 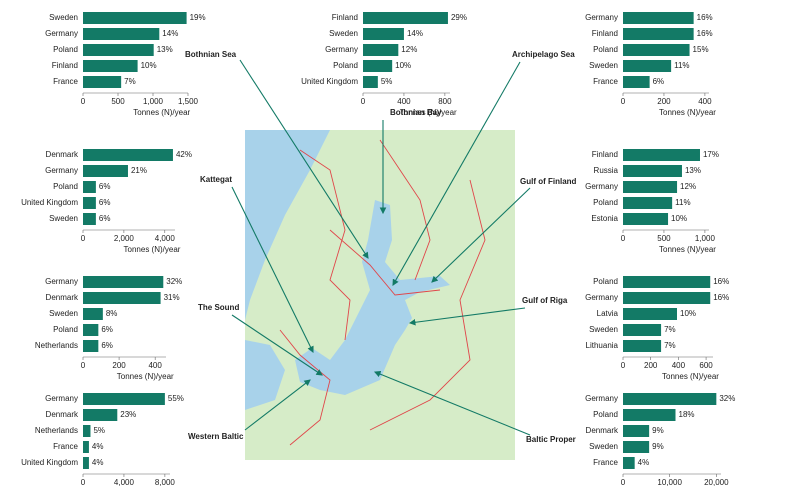 What do you see at coordinates (687, 414) in the screenshot?
I see `percent-label: 18%` at bounding box center [687, 414].